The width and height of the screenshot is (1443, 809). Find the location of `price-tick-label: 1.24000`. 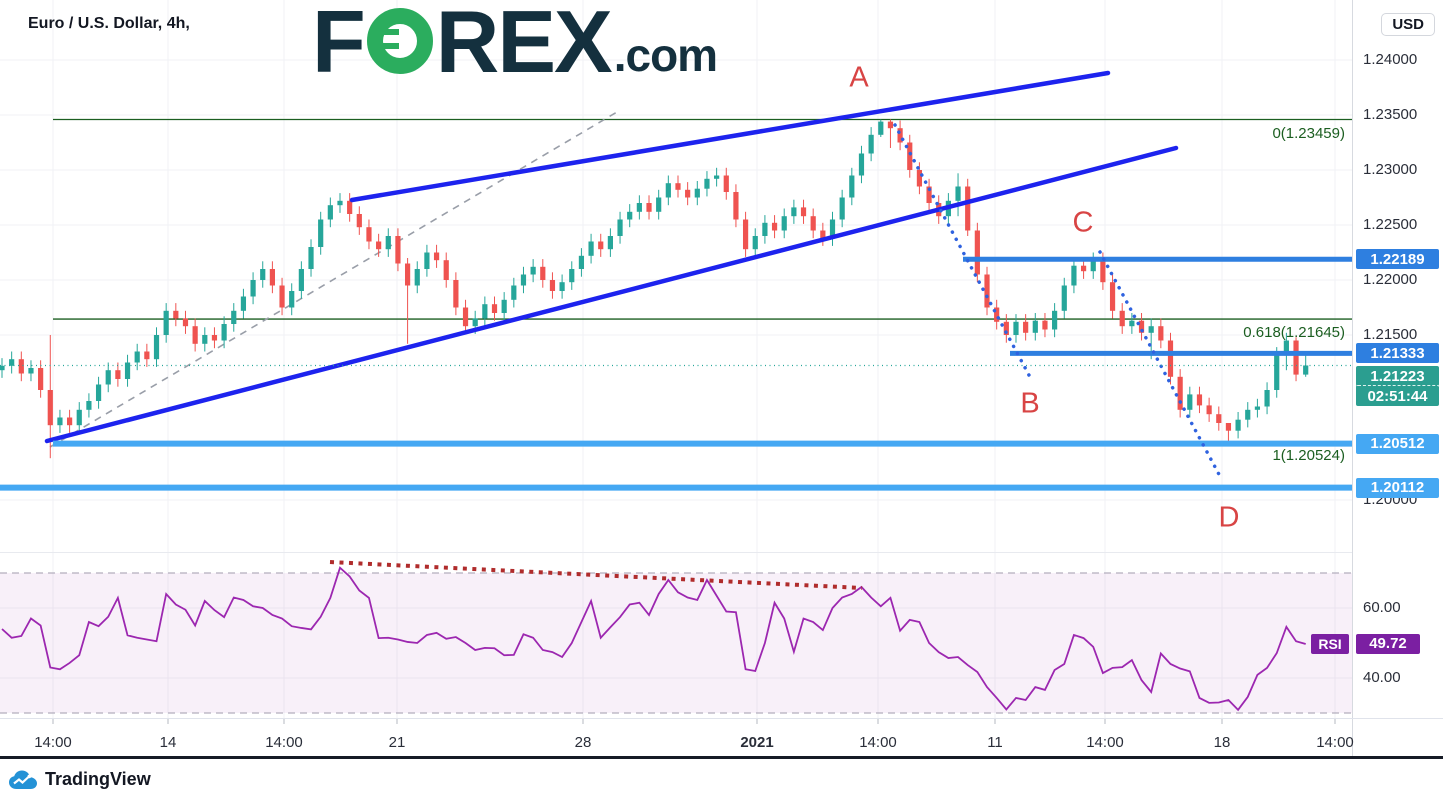

price-tick-label: 1.24000 is located at coordinates (1390, 59).